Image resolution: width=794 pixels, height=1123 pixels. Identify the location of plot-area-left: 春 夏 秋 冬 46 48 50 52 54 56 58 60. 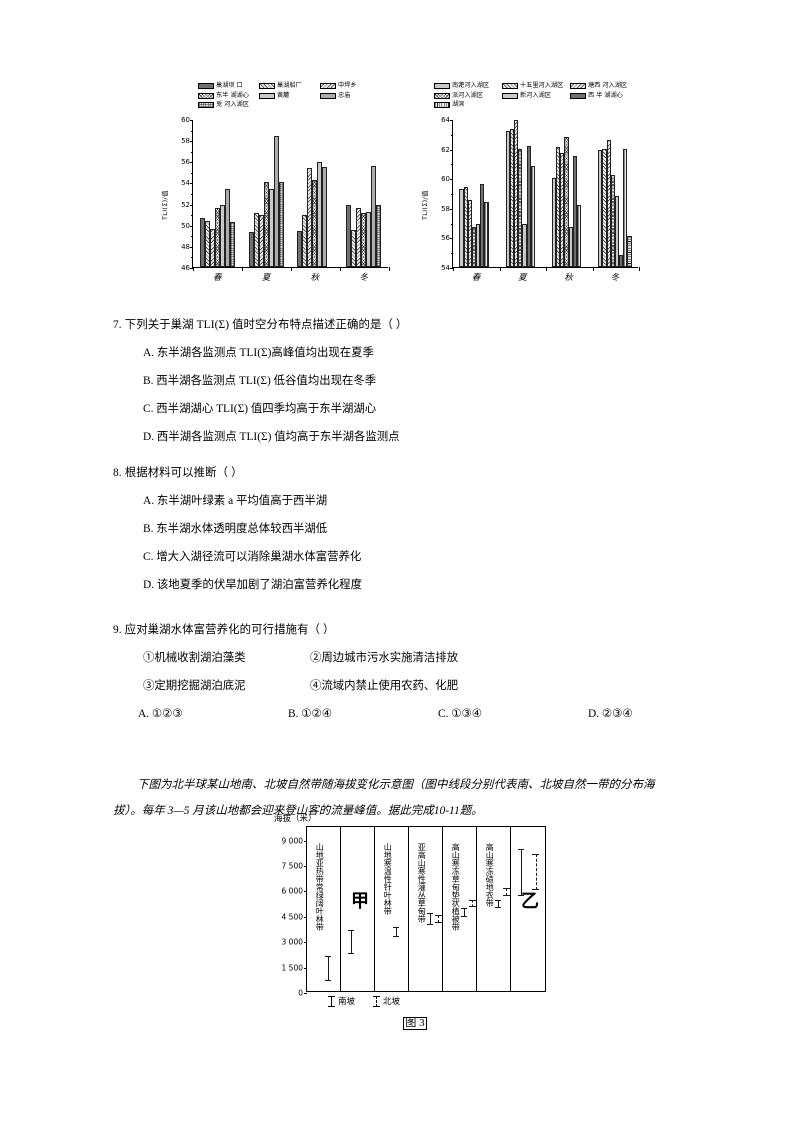
(285, 199).